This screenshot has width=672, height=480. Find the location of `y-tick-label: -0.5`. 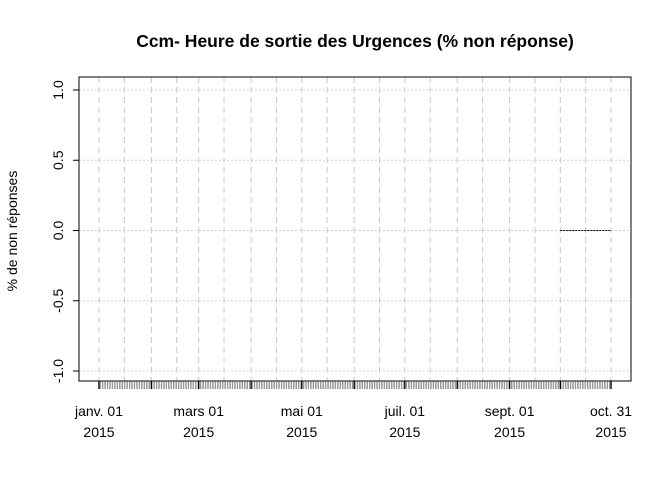

y-tick-label: -0.5 is located at coordinates (58, 300).